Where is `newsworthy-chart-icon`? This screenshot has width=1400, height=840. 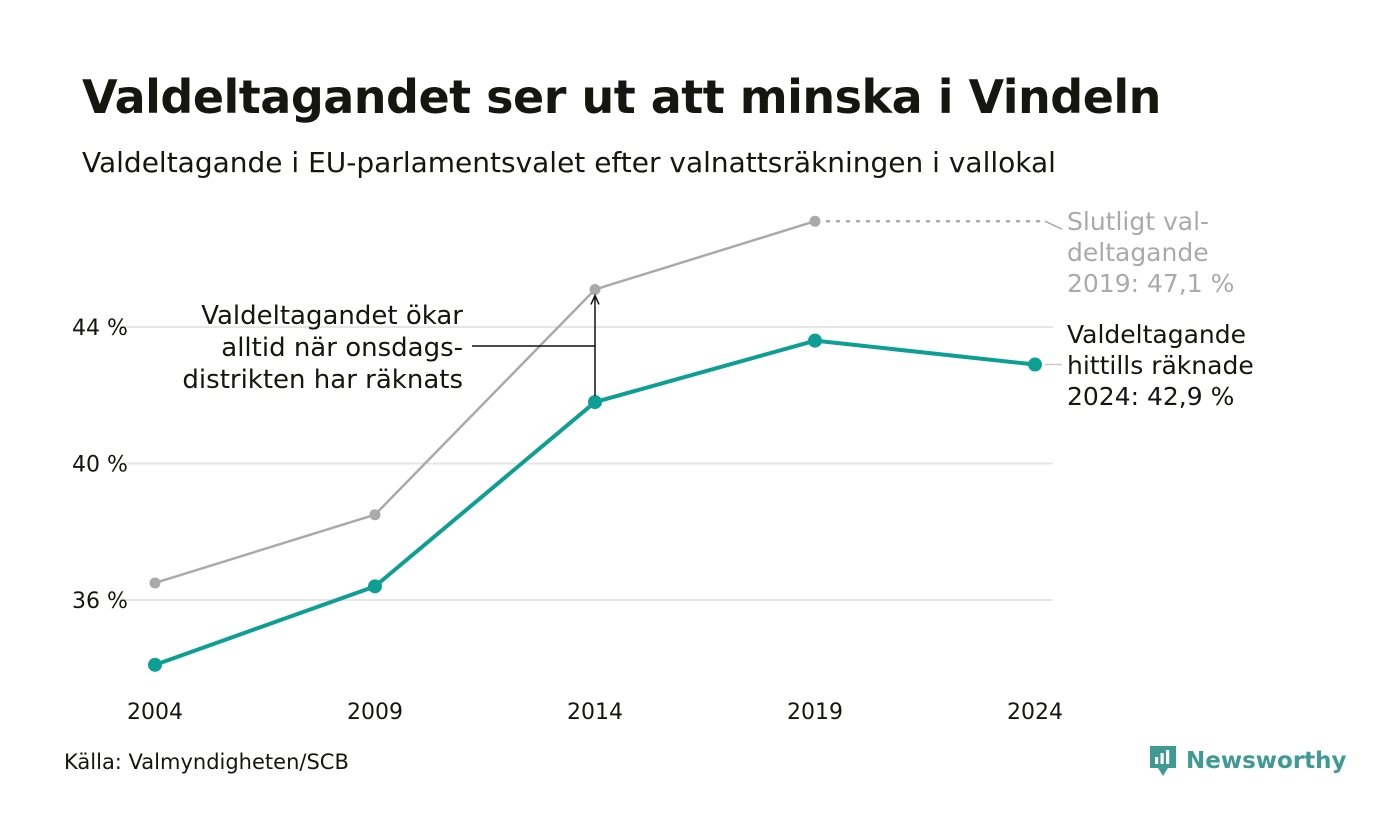 newsworthy-chart-icon is located at coordinates (1163, 761).